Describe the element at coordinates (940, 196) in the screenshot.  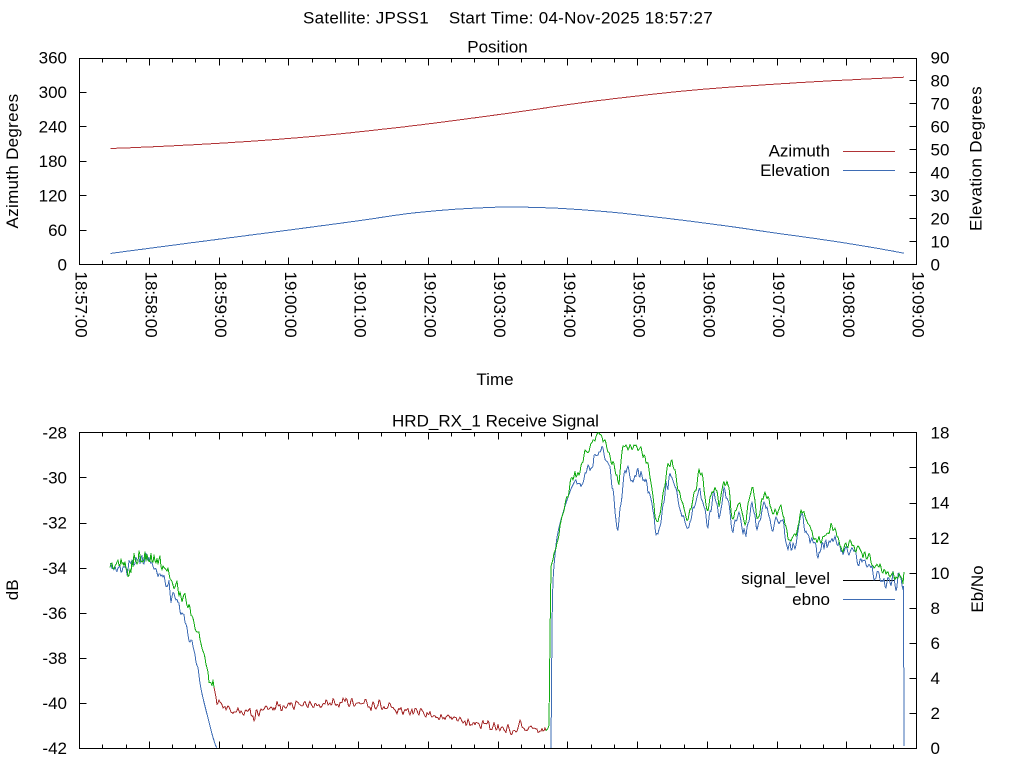
I see `svg-text: 30` at that location.